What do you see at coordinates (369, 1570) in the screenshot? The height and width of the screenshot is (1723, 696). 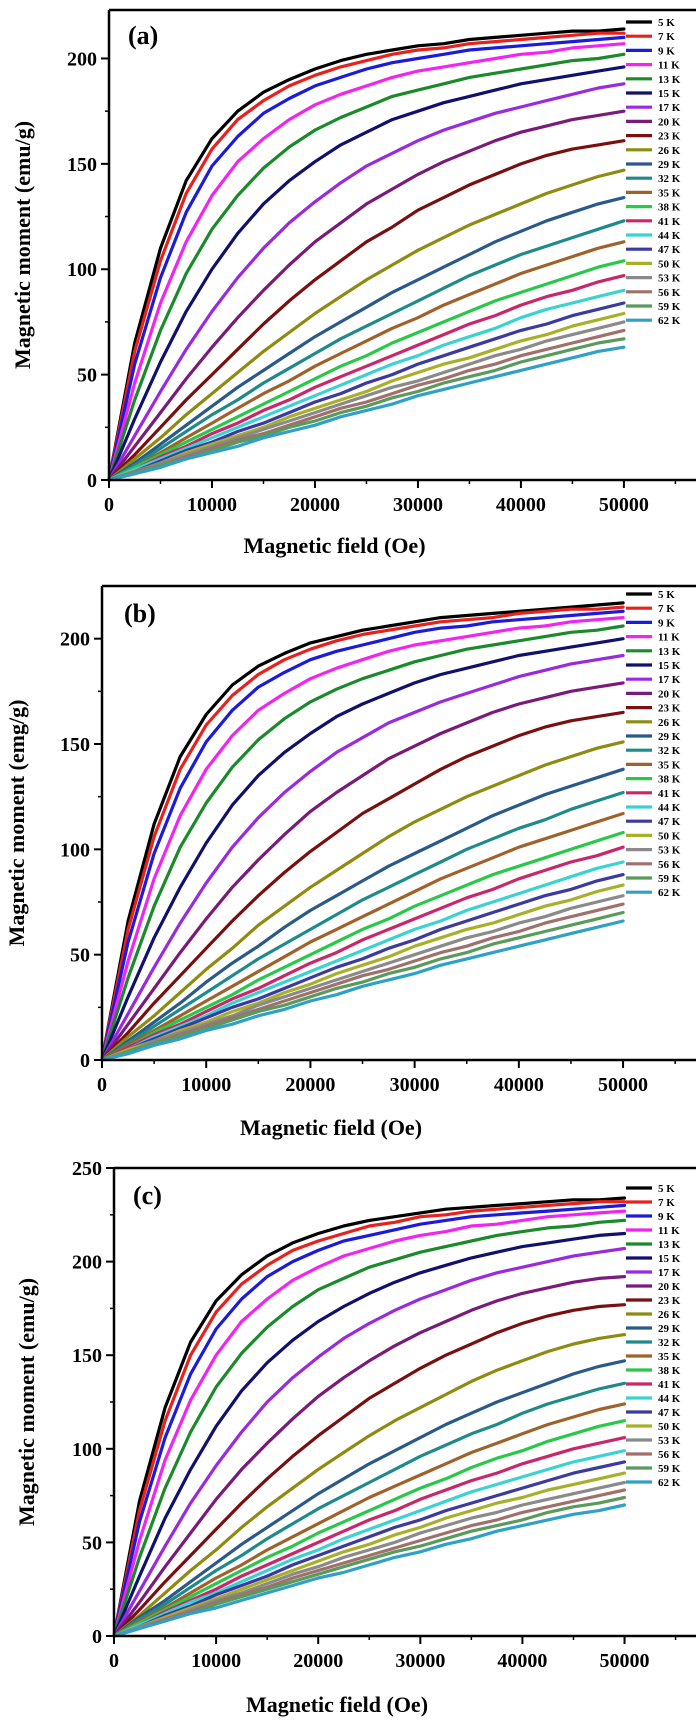 I see `series-line-62k` at bounding box center [369, 1570].